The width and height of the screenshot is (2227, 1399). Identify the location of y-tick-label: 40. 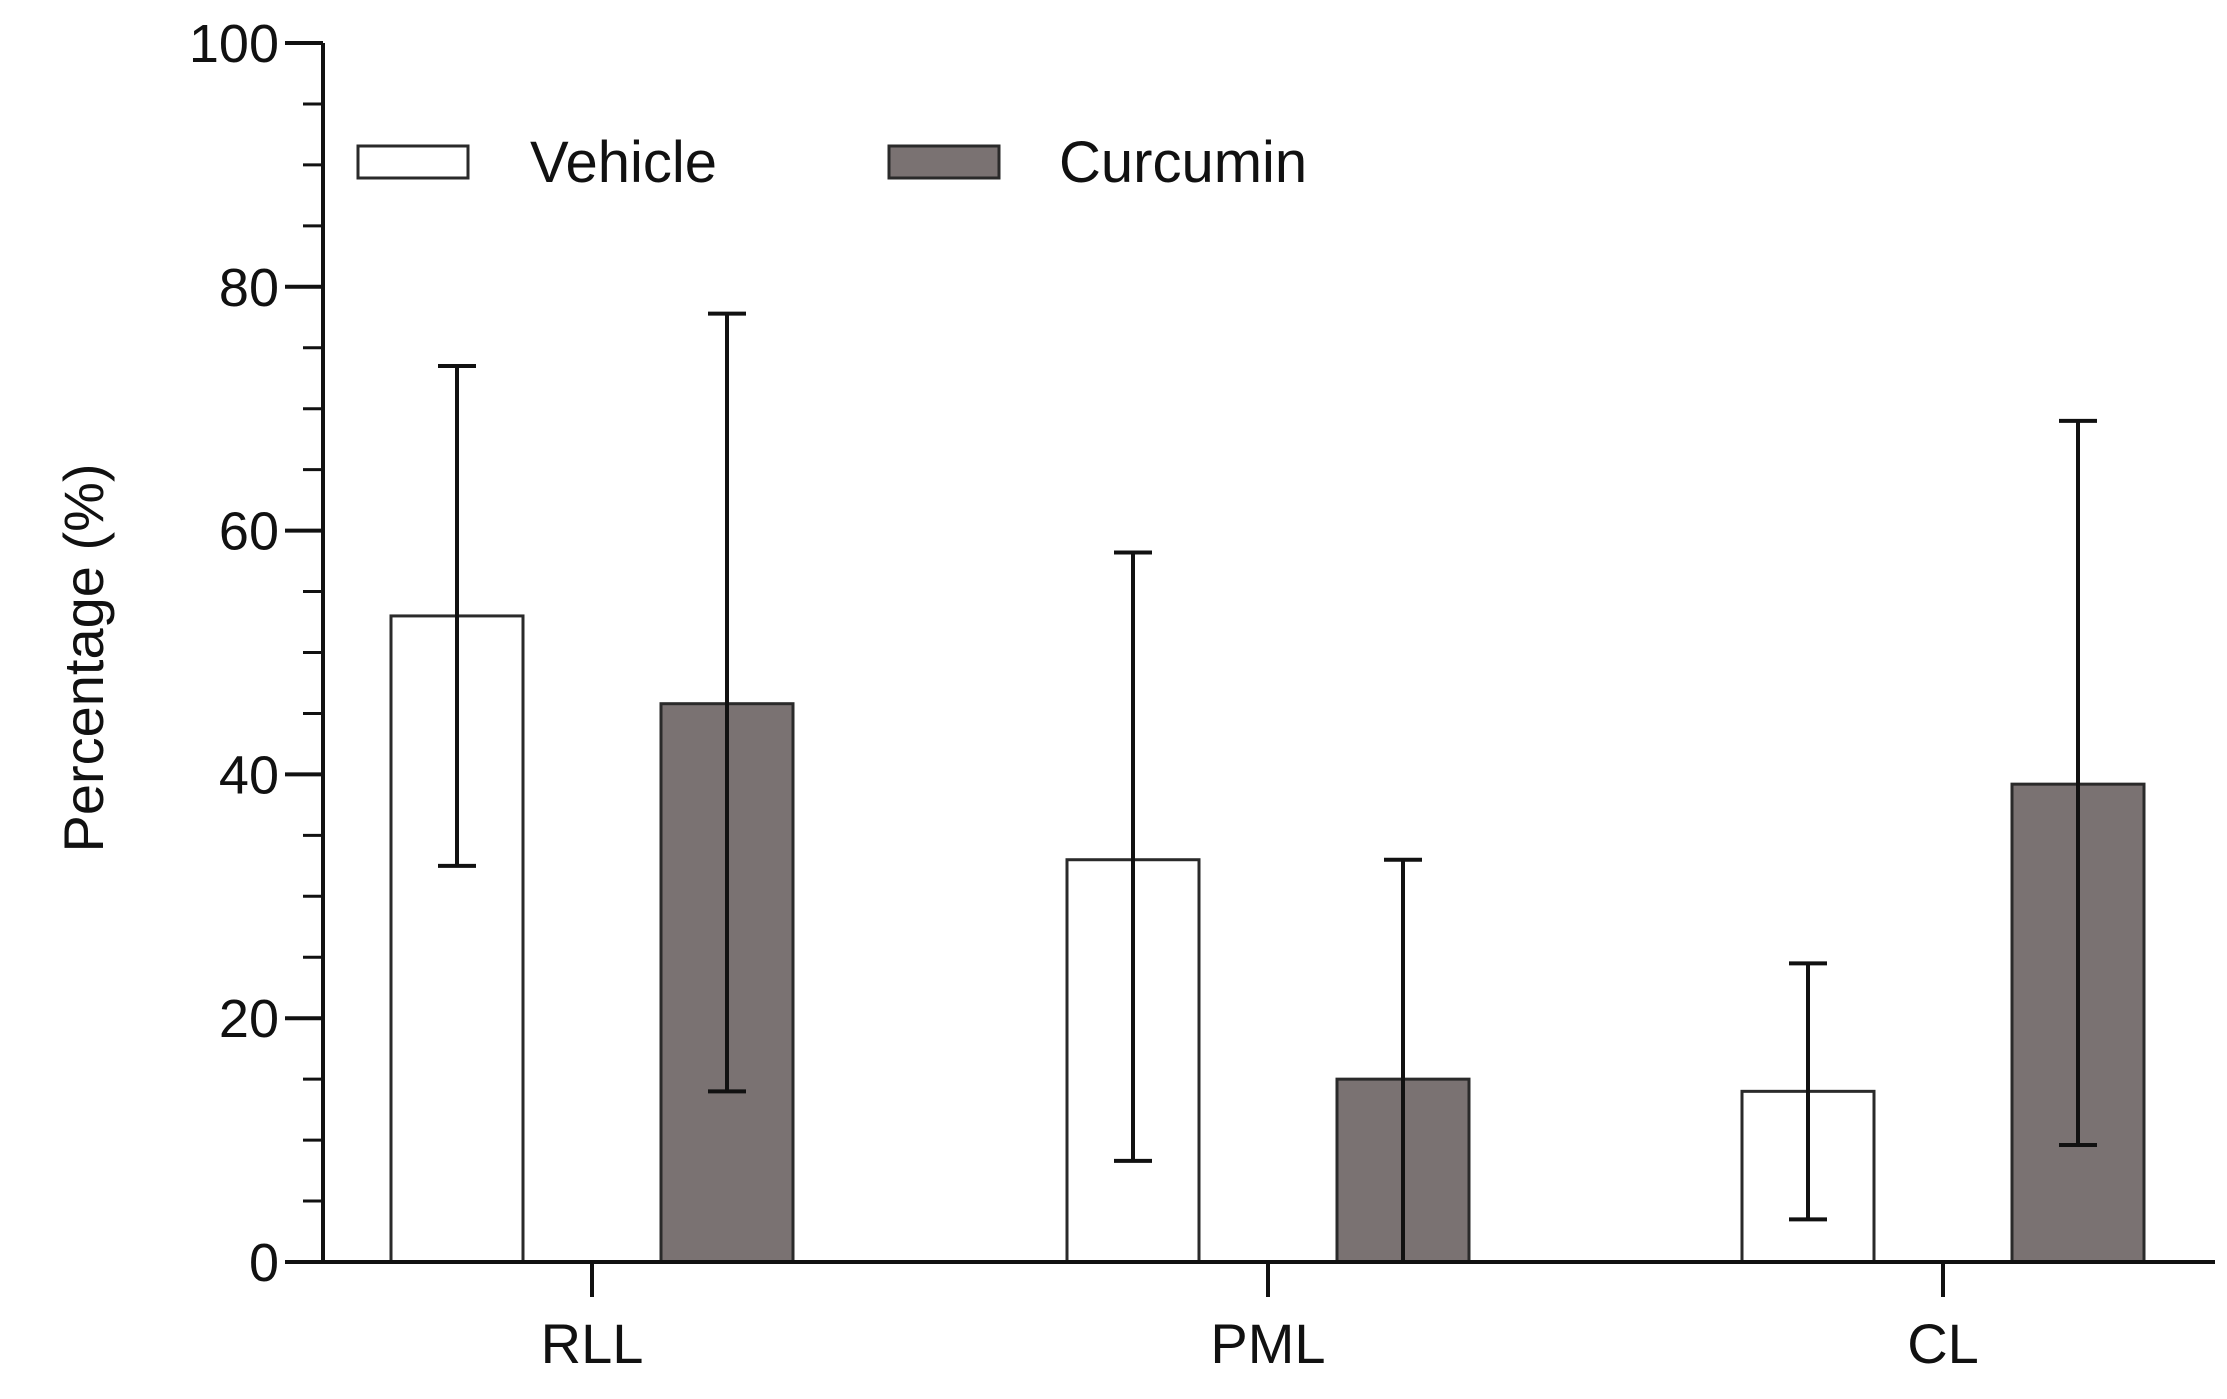
(249, 775).